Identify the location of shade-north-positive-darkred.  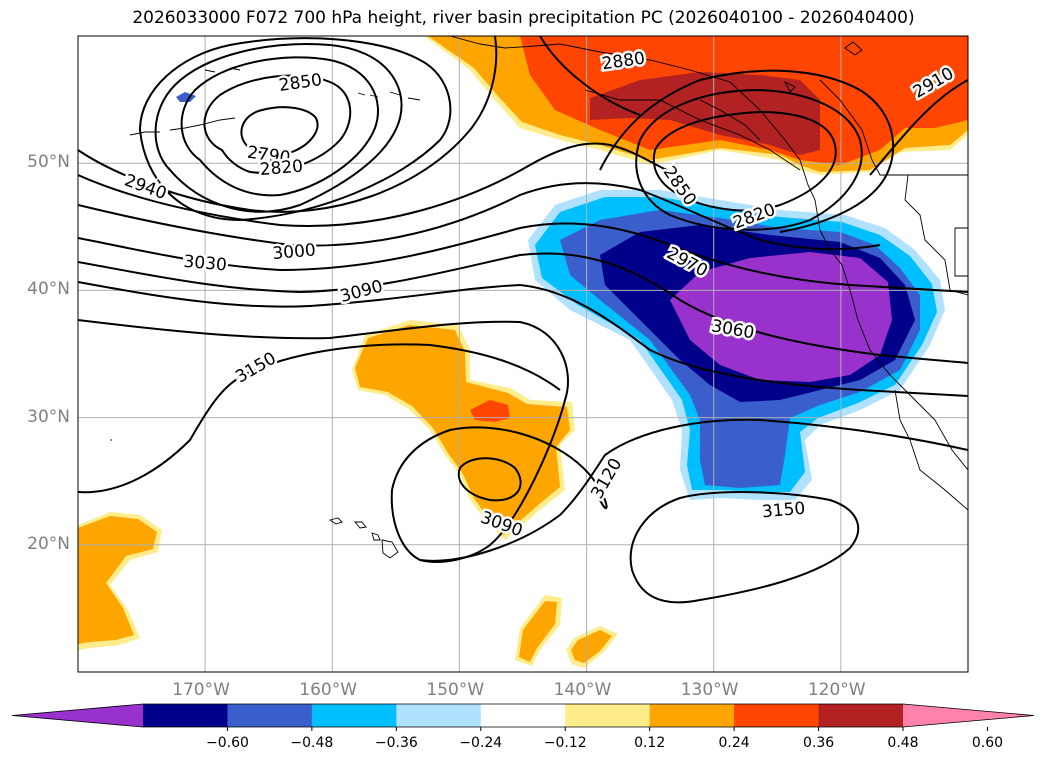
(705, 113).